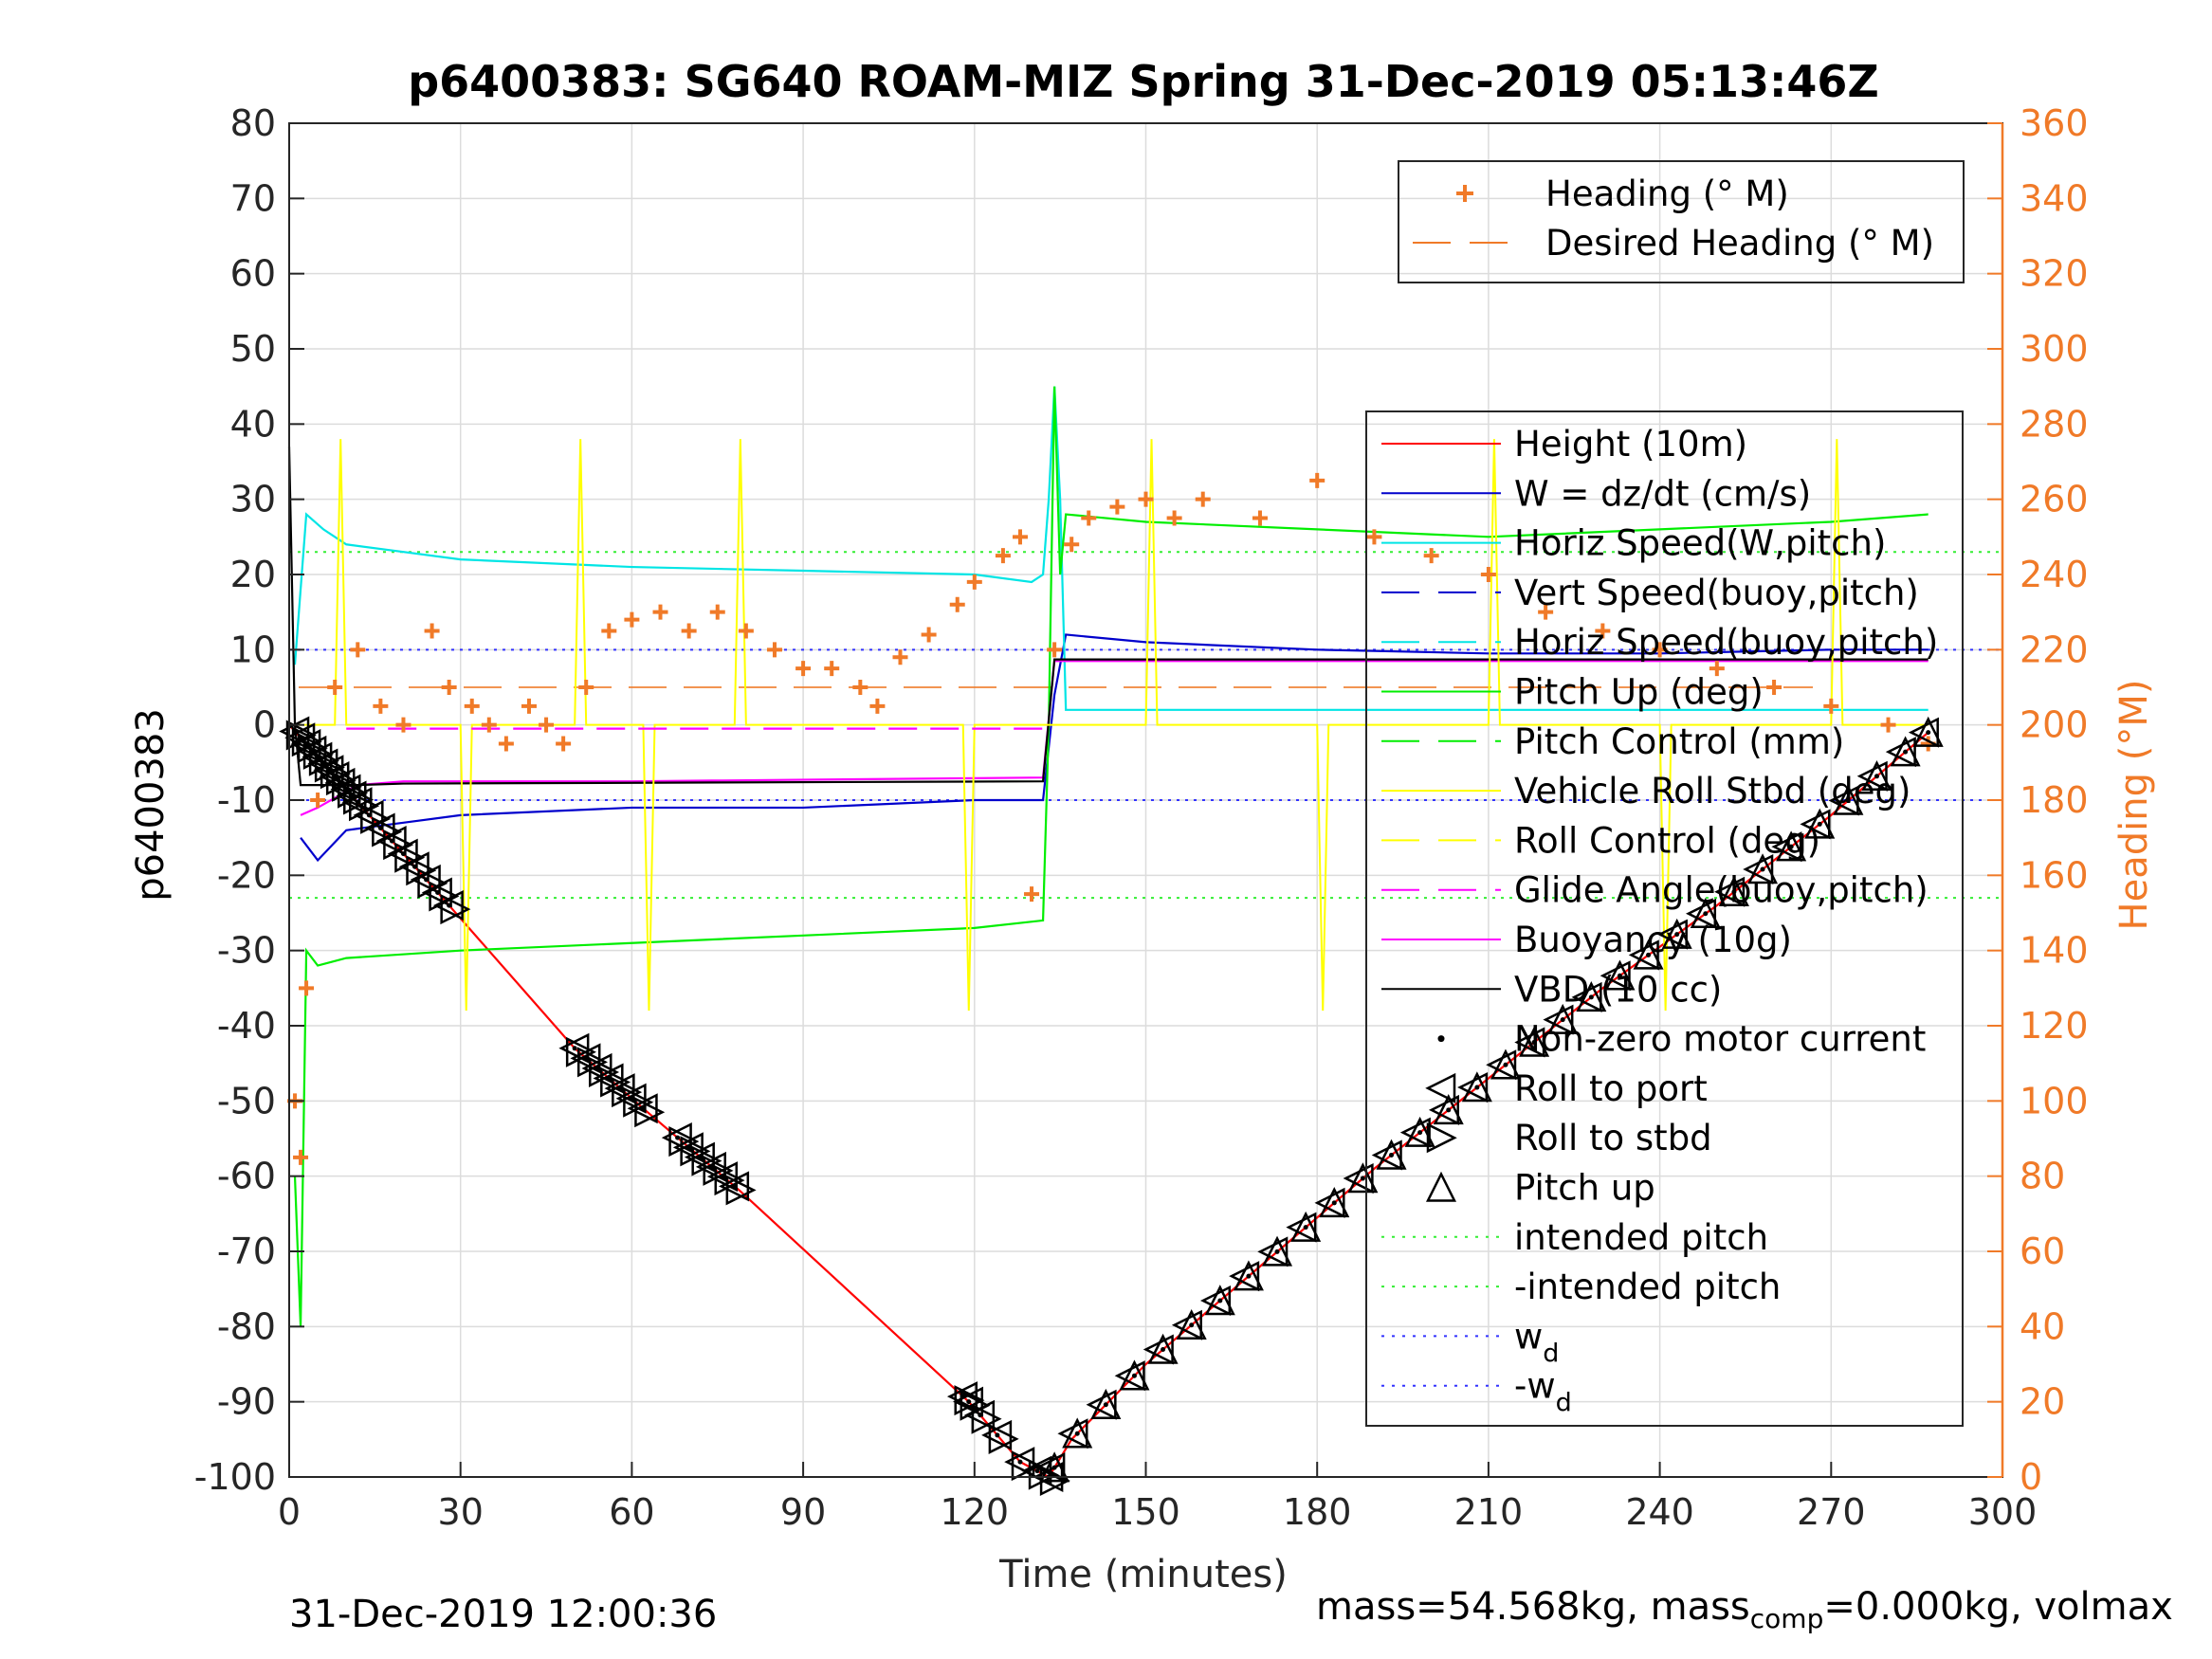 Image resolution: width=2212 pixels, height=1659 pixels. Describe the element at coordinates (2042, 1251) in the screenshot. I see `y2-tick-label: 60` at that location.